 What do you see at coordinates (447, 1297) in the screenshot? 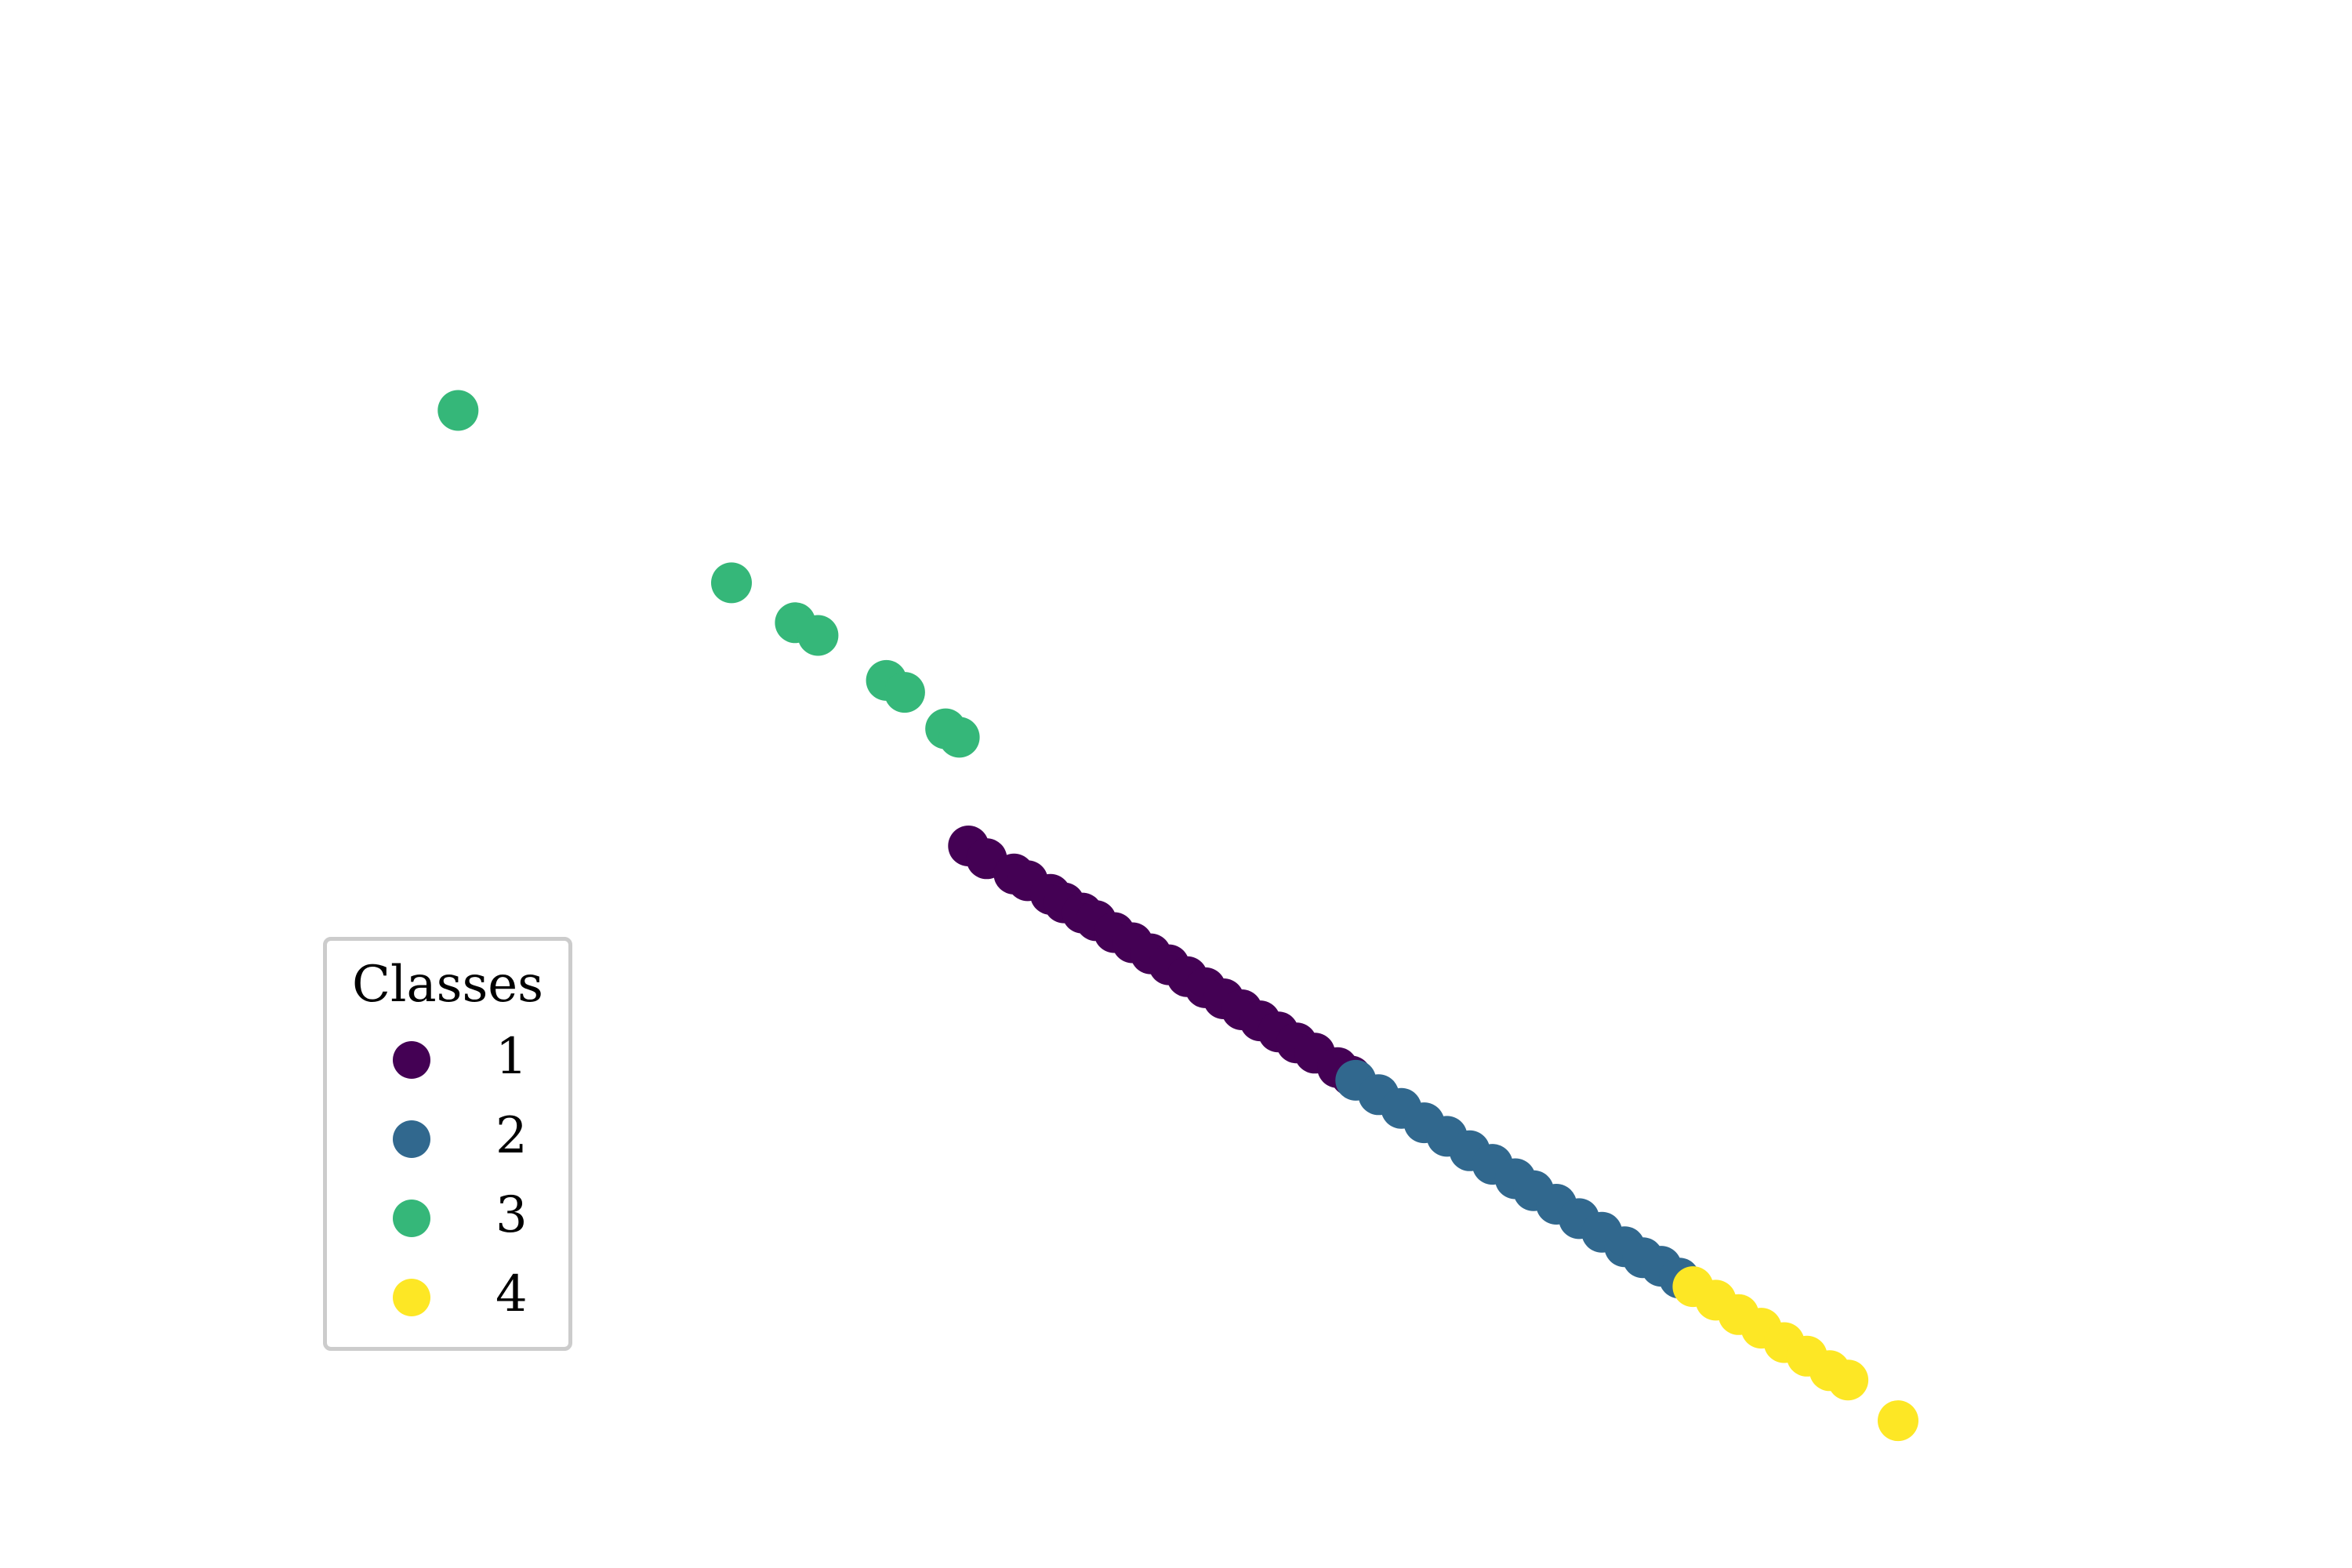
I see `legend-entry-class-4: 4` at bounding box center [447, 1297].